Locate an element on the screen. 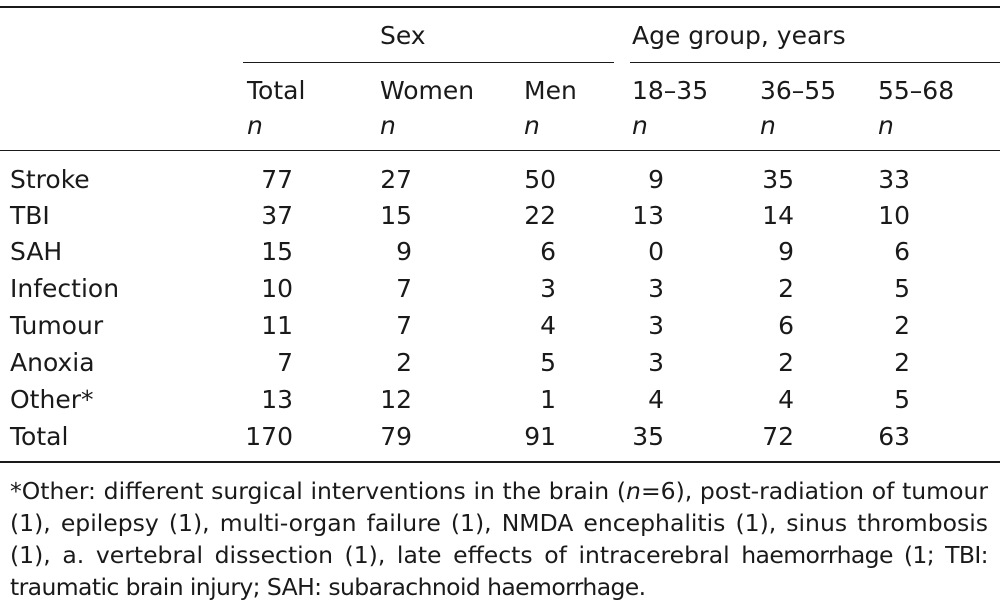 This screenshot has width=1000, height=615. cell-men: 22 is located at coordinates (540, 215).